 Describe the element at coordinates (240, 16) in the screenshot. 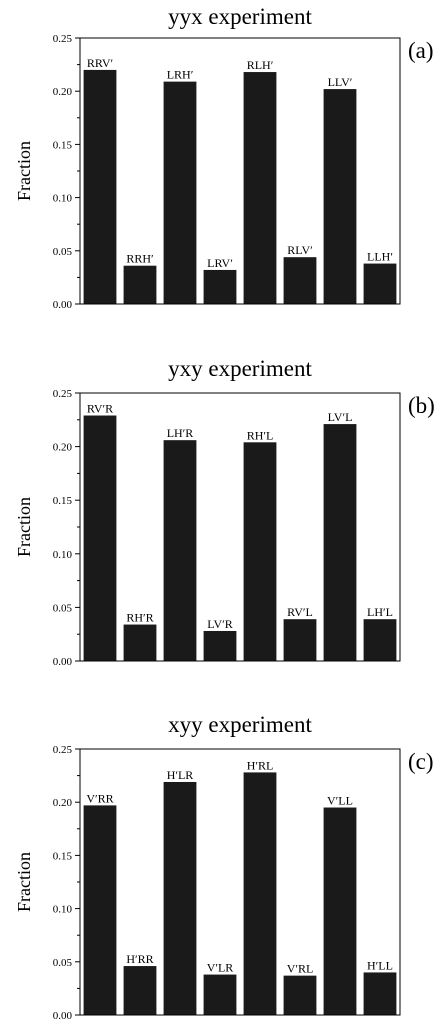

I see `chart-title: yyx experiment` at that location.